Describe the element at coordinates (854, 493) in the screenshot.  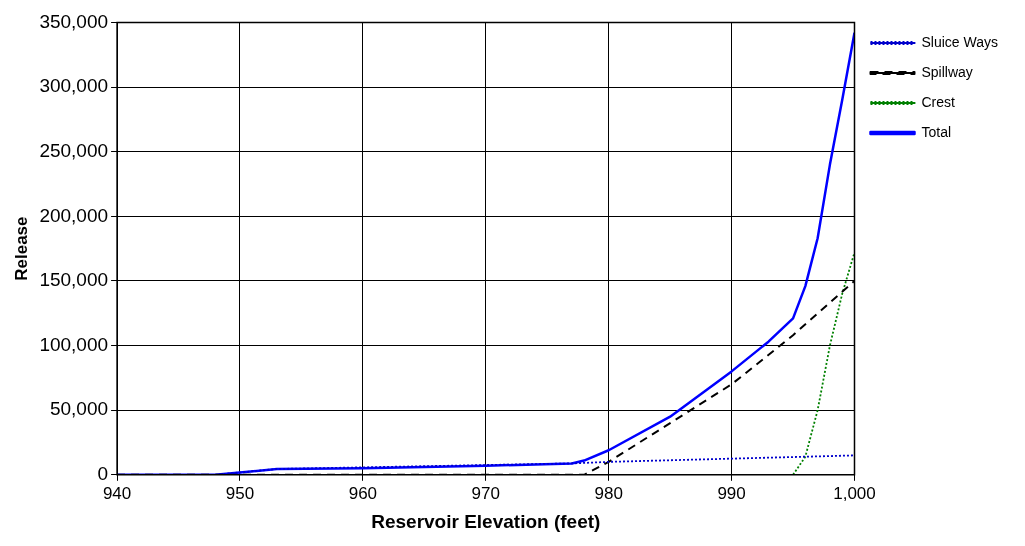
I see `x-tick-label: 1,000` at that location.